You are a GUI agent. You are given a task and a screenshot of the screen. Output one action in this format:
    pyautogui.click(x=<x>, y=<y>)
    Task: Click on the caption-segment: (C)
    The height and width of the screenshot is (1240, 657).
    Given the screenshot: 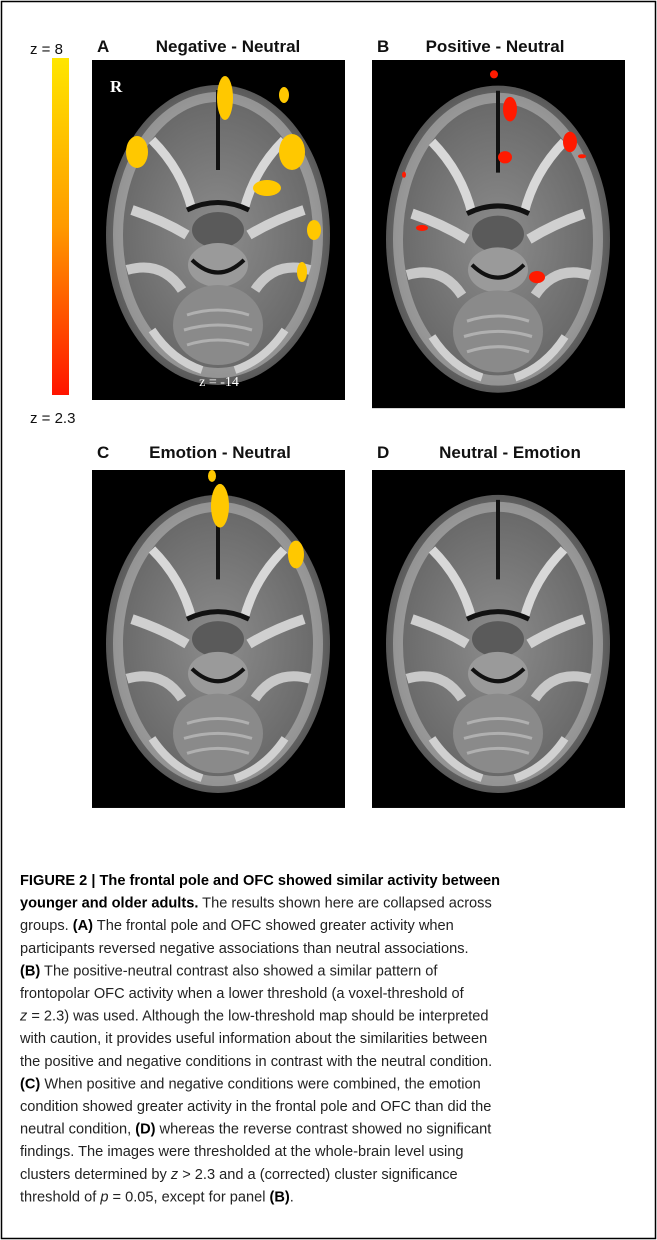 What is the action you would take?
    pyautogui.click(x=30, y=1084)
    